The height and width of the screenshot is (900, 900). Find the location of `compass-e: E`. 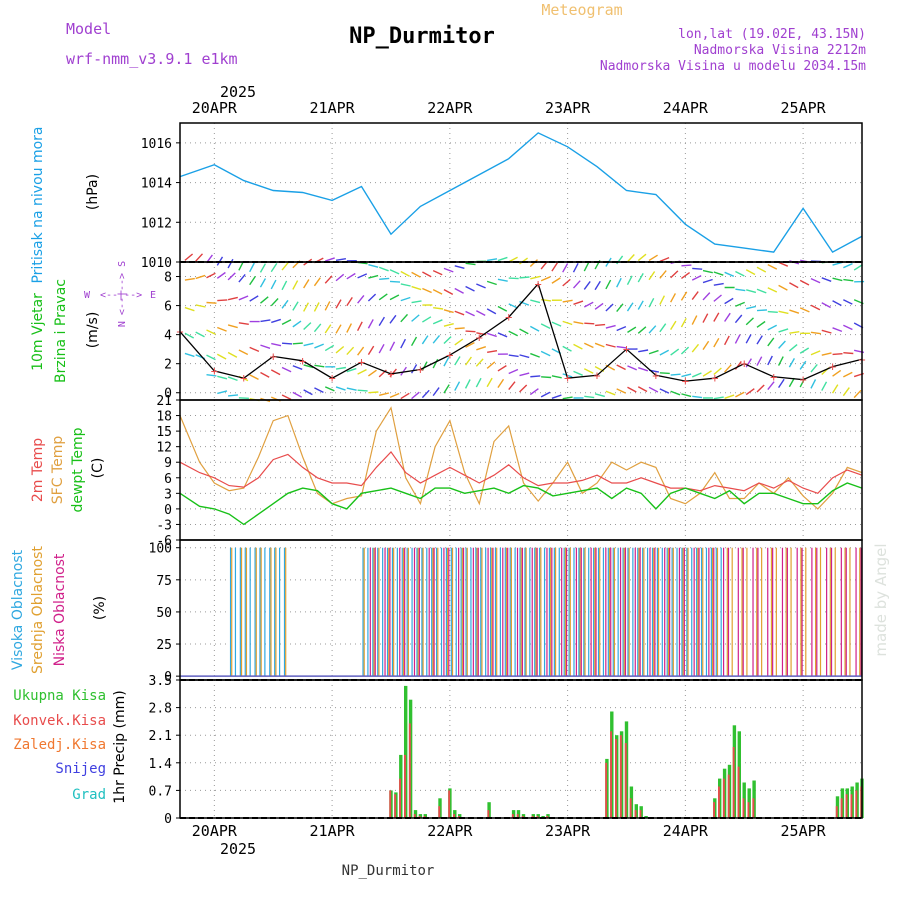

compass-e: E is located at coordinates (153, 295).